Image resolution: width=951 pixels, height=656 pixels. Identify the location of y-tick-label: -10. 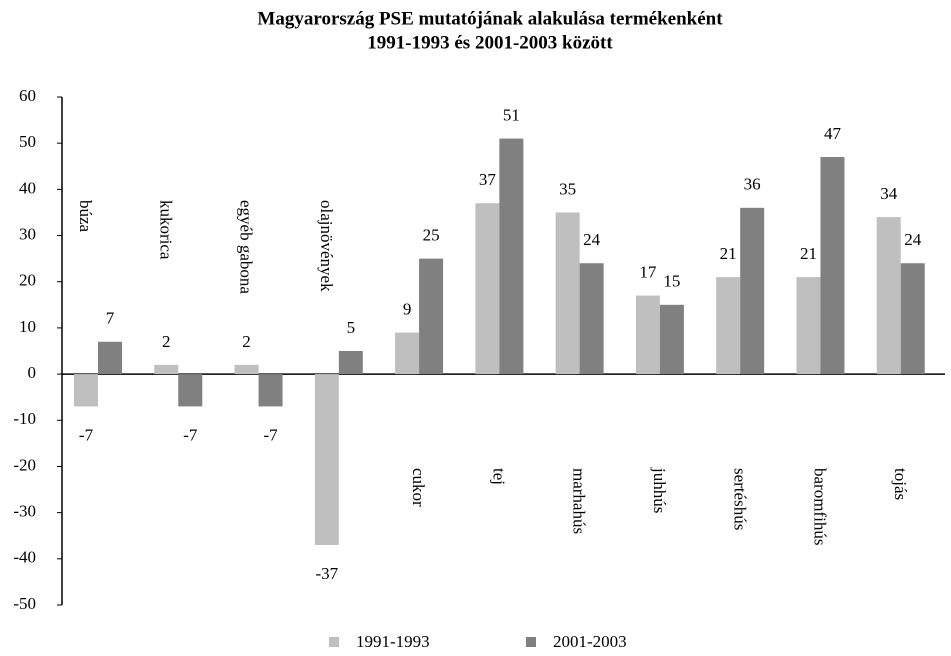
(24, 418).